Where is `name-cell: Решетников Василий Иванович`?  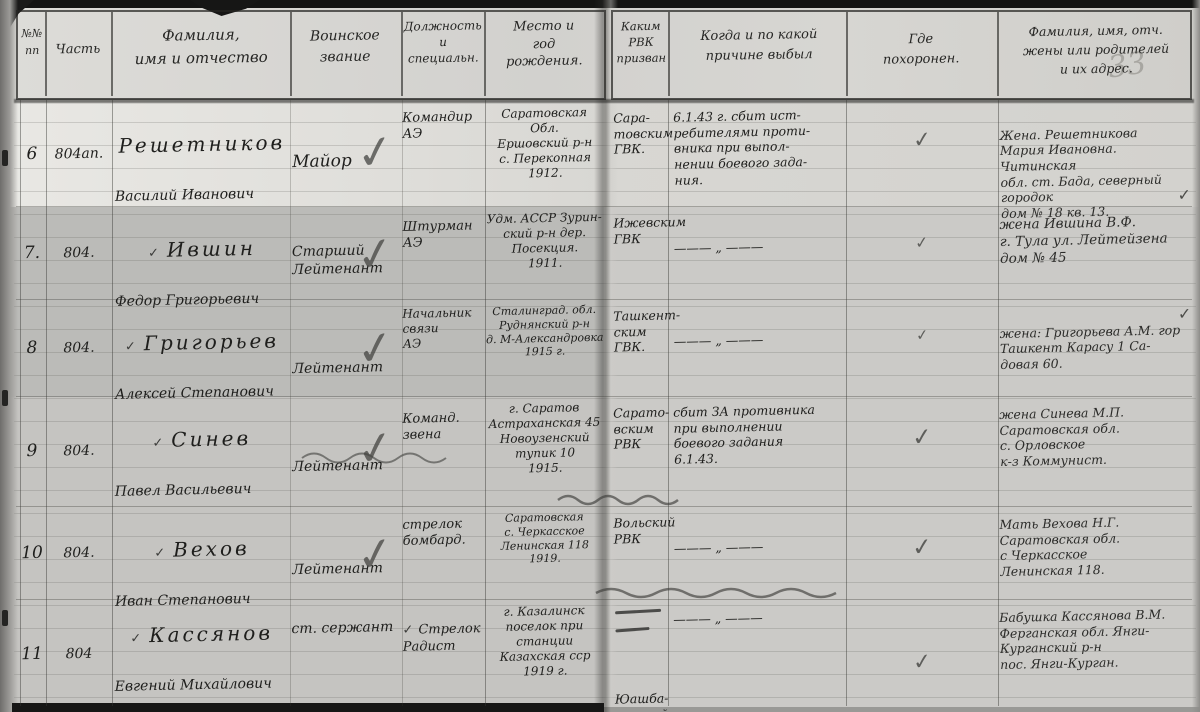
name-cell: Решетников Василий Иванович is located at coordinates (202, 154).